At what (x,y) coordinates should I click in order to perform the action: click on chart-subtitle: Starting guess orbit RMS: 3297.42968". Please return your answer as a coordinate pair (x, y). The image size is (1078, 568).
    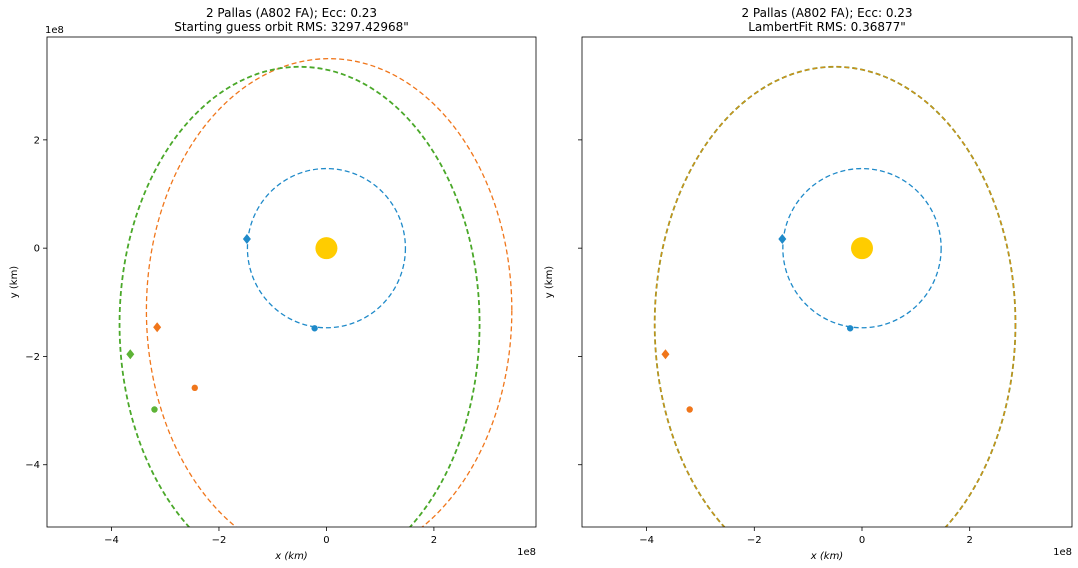
    Looking at the image, I should click on (291, 27).